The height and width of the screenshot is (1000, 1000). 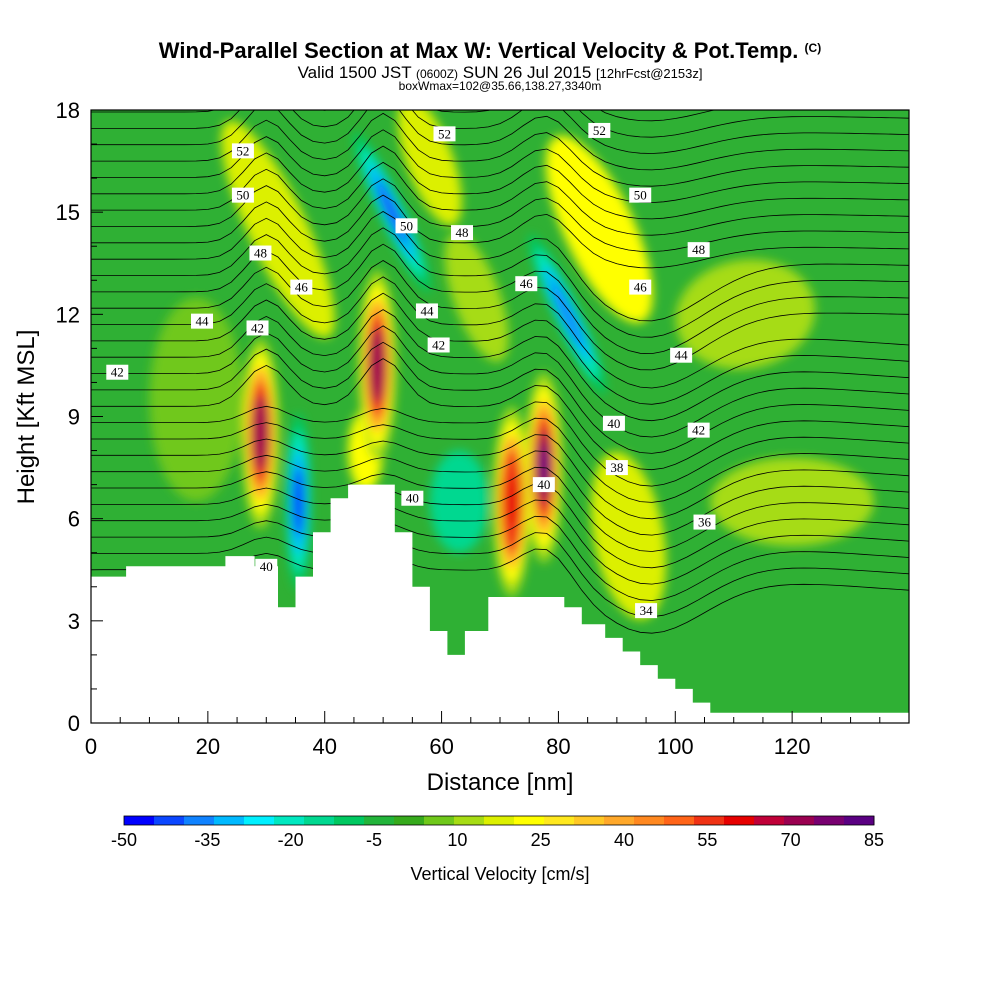 I want to click on x-tick-label: 120, so click(x=792, y=746).